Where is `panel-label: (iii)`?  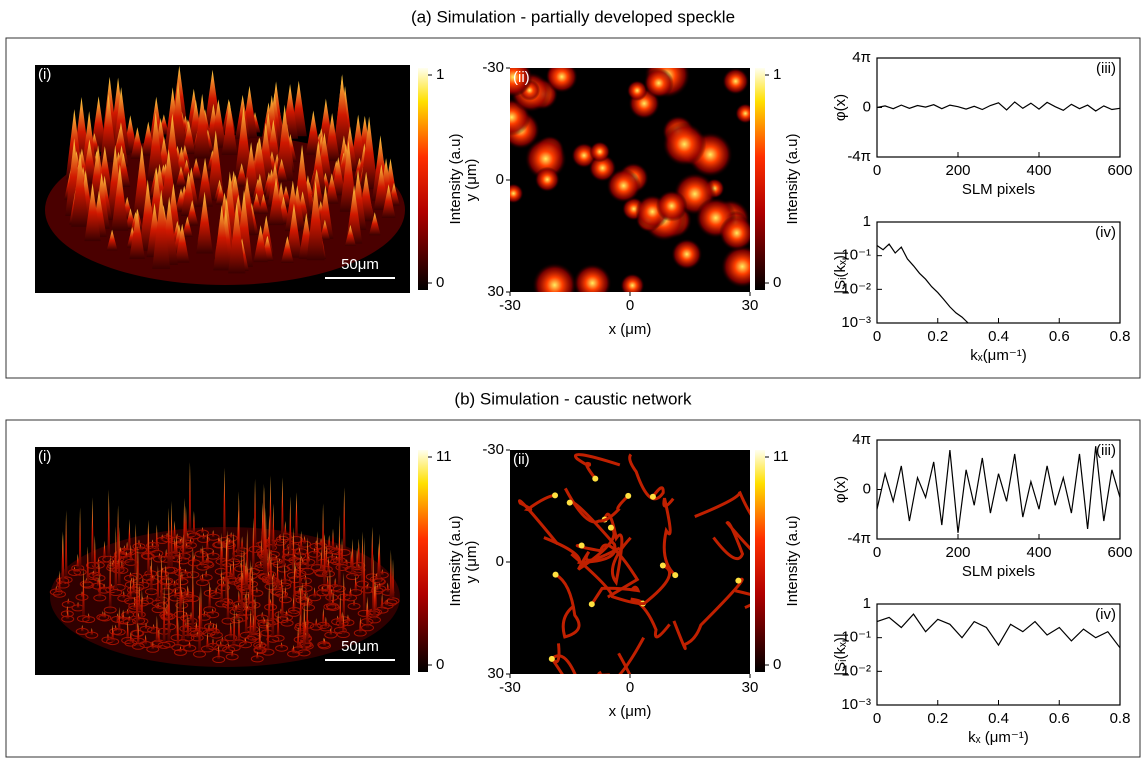
panel-label: (iii) is located at coordinates (1106, 68).